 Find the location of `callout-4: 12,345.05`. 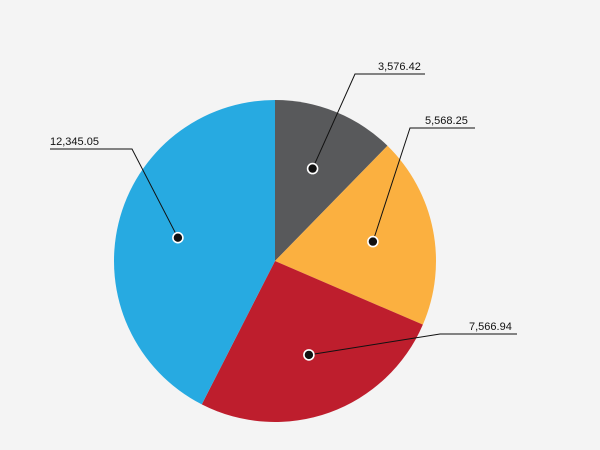

callout-4: 12,345.05 is located at coordinates (117, 190).